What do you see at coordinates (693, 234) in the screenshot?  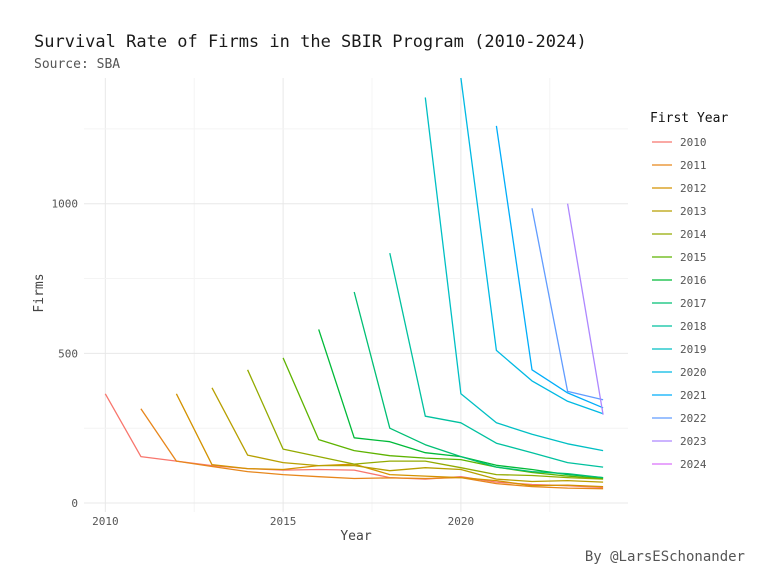 I see `legend-label-2014: 2014` at bounding box center [693, 234].